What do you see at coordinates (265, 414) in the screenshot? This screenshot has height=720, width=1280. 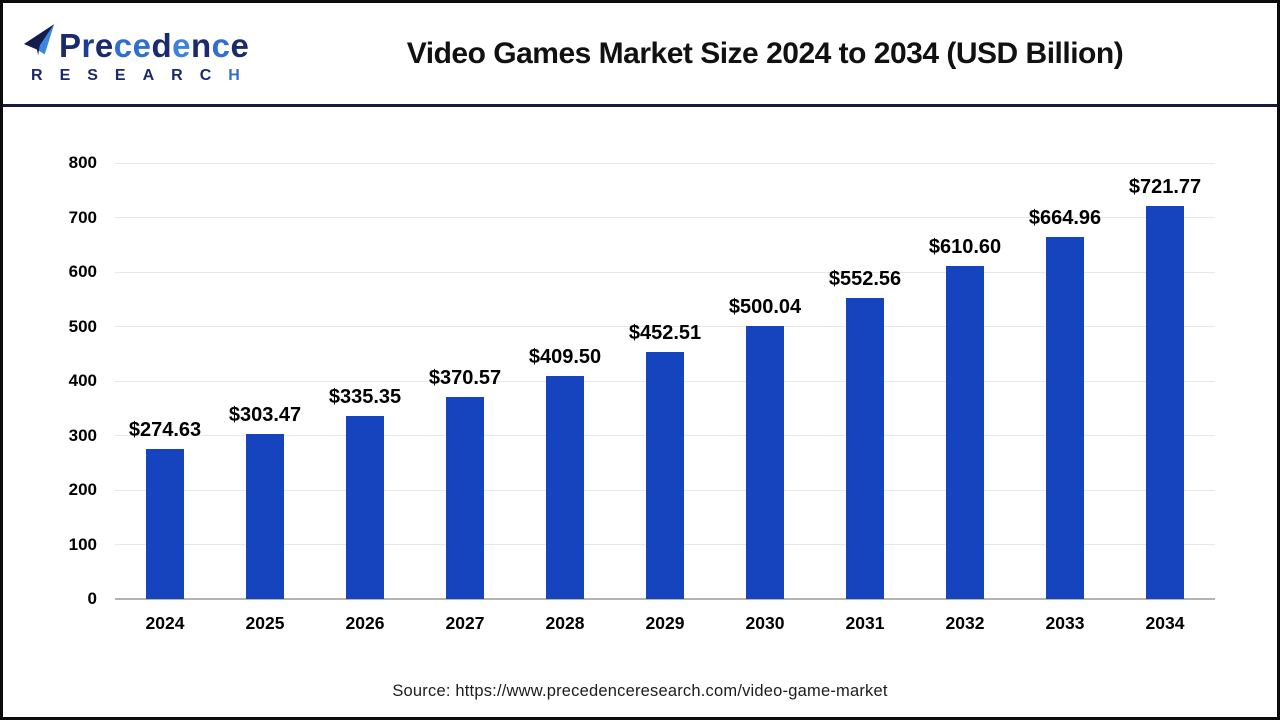 I see `value-label-2025: $303.47` at bounding box center [265, 414].